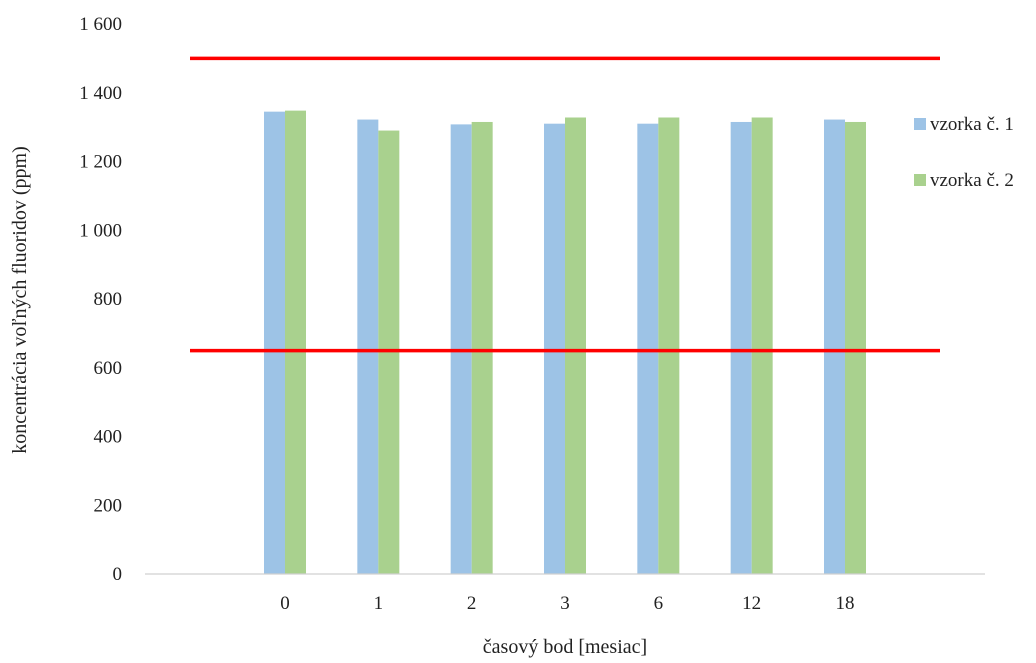  What do you see at coordinates (379, 603) in the screenshot?
I see `x-tick-label: 1` at bounding box center [379, 603].